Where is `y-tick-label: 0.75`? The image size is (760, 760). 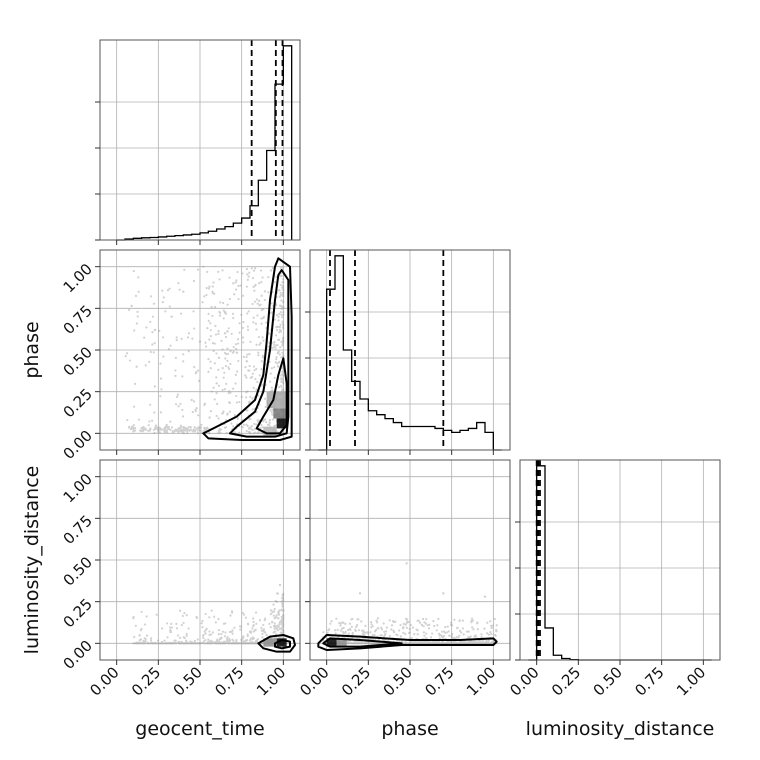 y-tick-label: 0.75 is located at coordinates (78, 530).